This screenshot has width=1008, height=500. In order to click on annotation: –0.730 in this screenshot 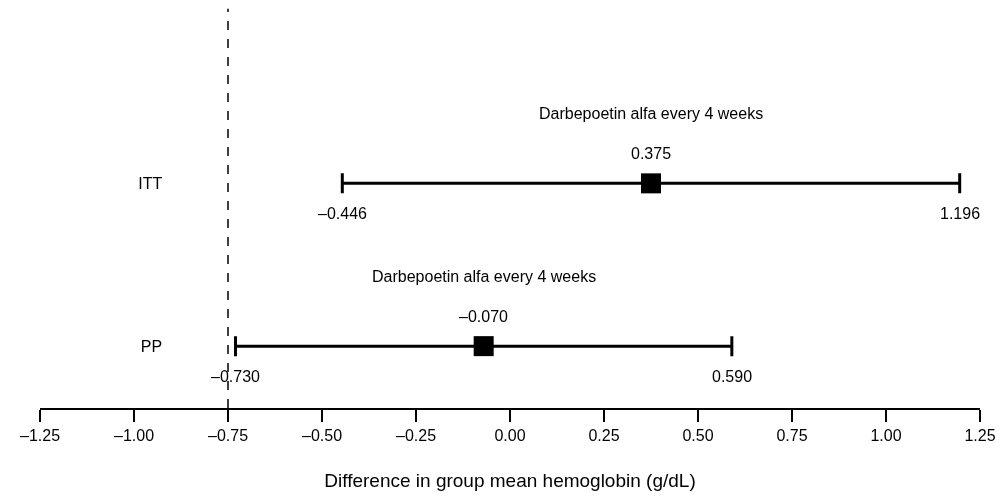, I will do `click(236, 376)`.